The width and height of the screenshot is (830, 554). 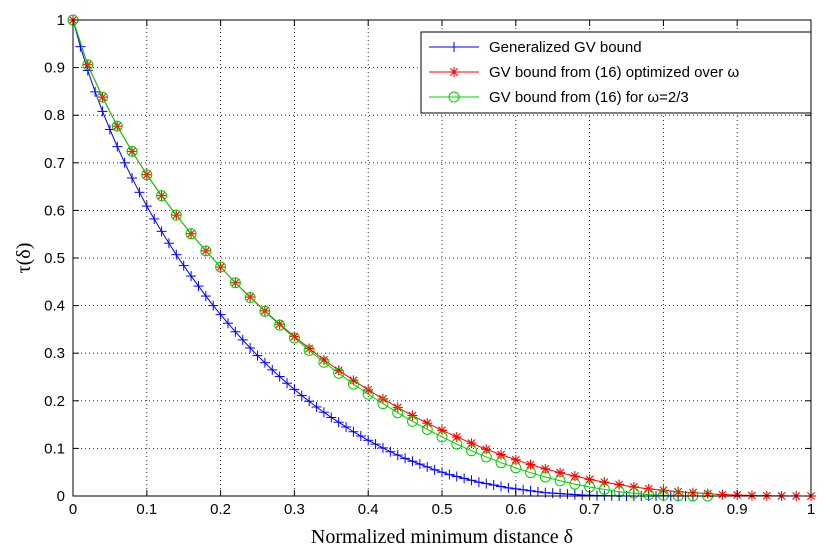 What do you see at coordinates (565, 47) in the screenshot?
I see `legend-label: Generalized GV bound` at bounding box center [565, 47].